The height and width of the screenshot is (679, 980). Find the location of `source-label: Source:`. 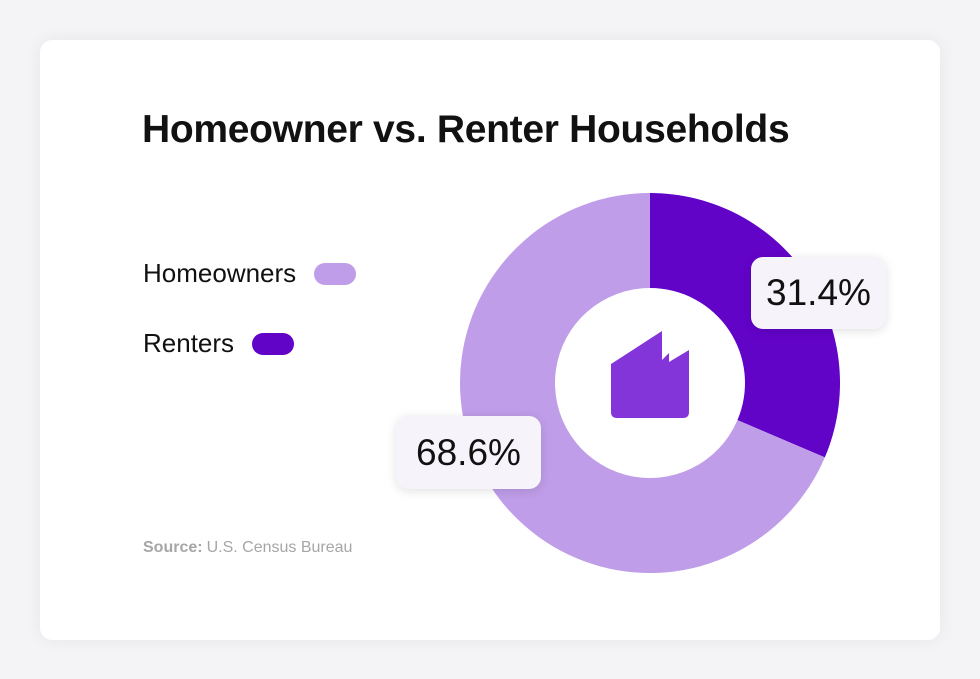

source-label: Source: is located at coordinates (173, 547).